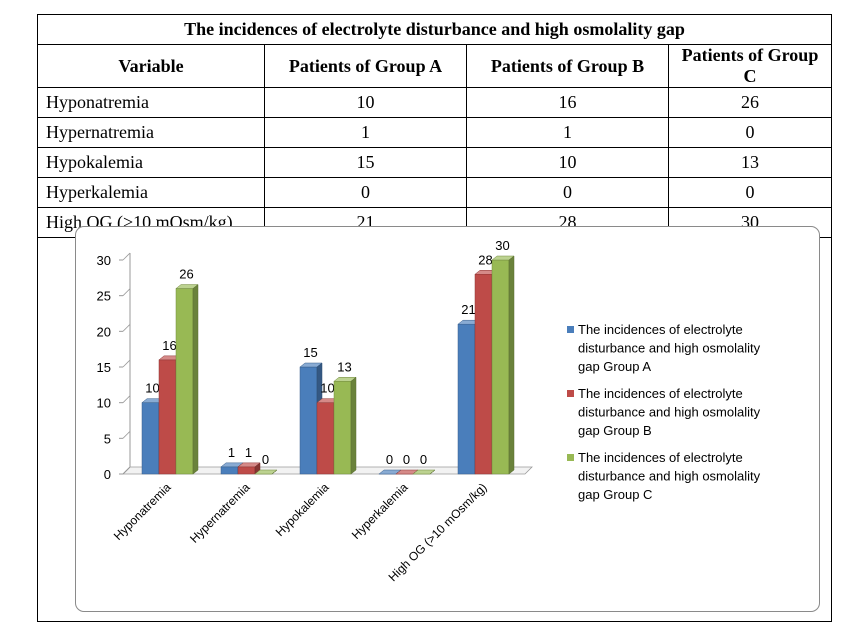 The height and width of the screenshot is (637, 850). I want to click on y-tick-label: 25, so click(104, 296).